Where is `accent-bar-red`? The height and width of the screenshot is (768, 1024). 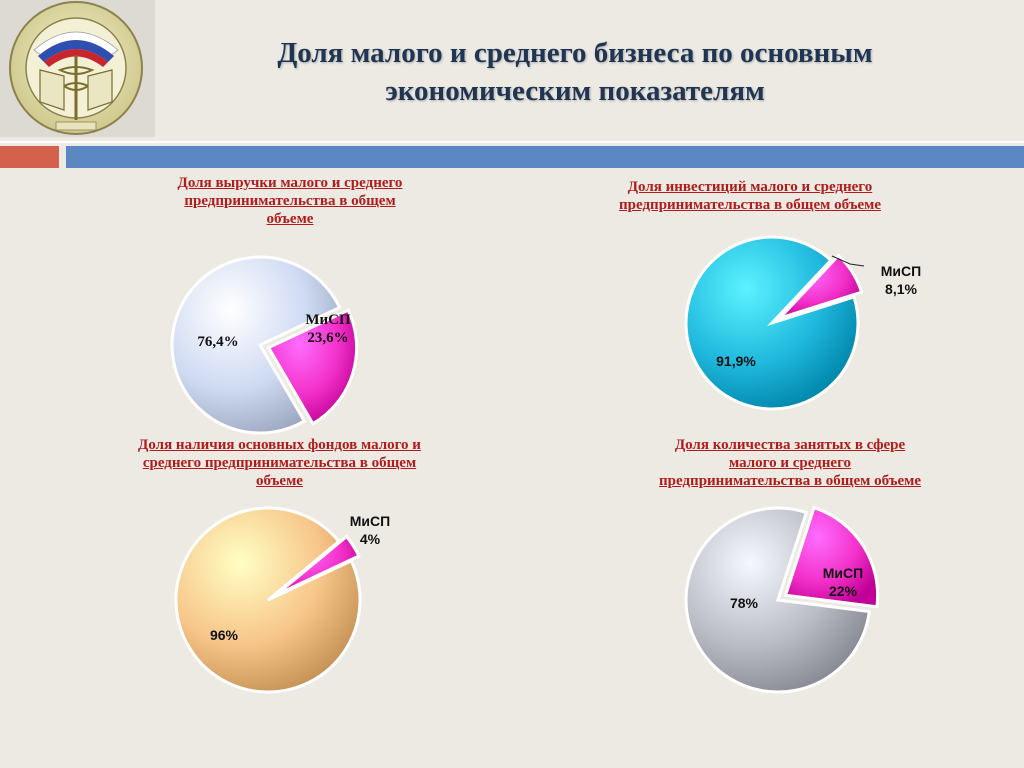
accent-bar-red is located at coordinates (29, 157).